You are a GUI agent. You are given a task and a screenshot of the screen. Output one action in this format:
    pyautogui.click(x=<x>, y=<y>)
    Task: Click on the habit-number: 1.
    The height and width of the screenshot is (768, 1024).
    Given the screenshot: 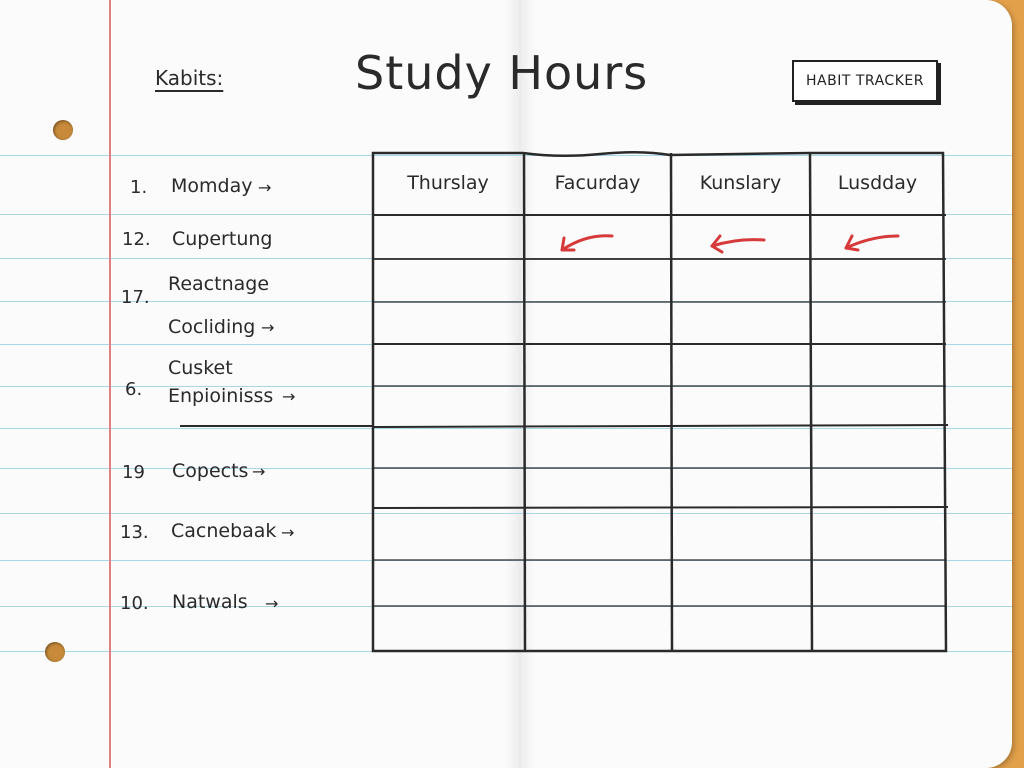 What is the action you would take?
    pyautogui.click(x=139, y=187)
    